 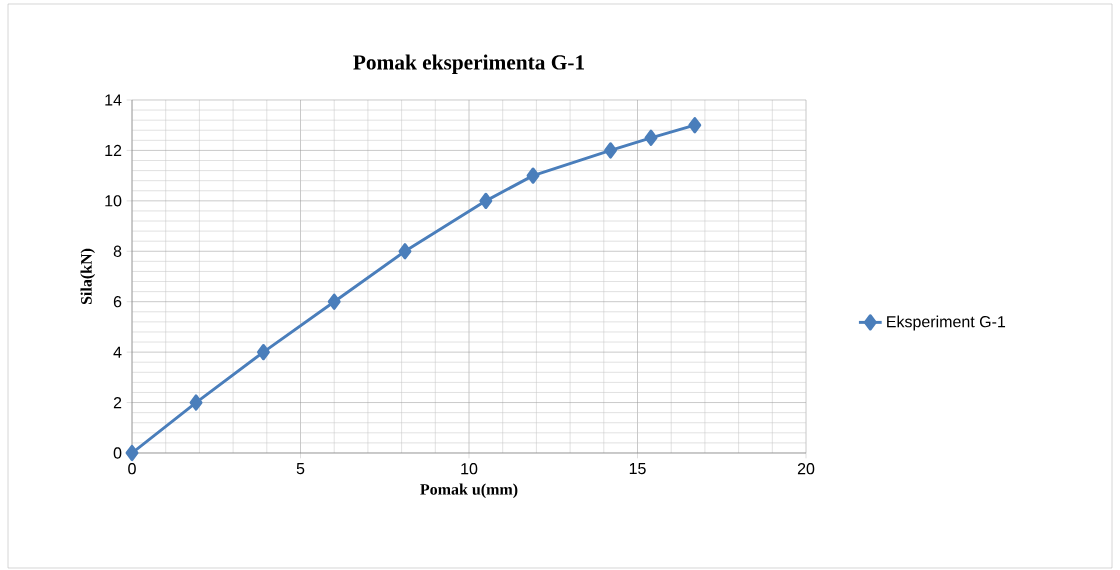 I want to click on y-tick-label: 2, so click(x=117, y=402).